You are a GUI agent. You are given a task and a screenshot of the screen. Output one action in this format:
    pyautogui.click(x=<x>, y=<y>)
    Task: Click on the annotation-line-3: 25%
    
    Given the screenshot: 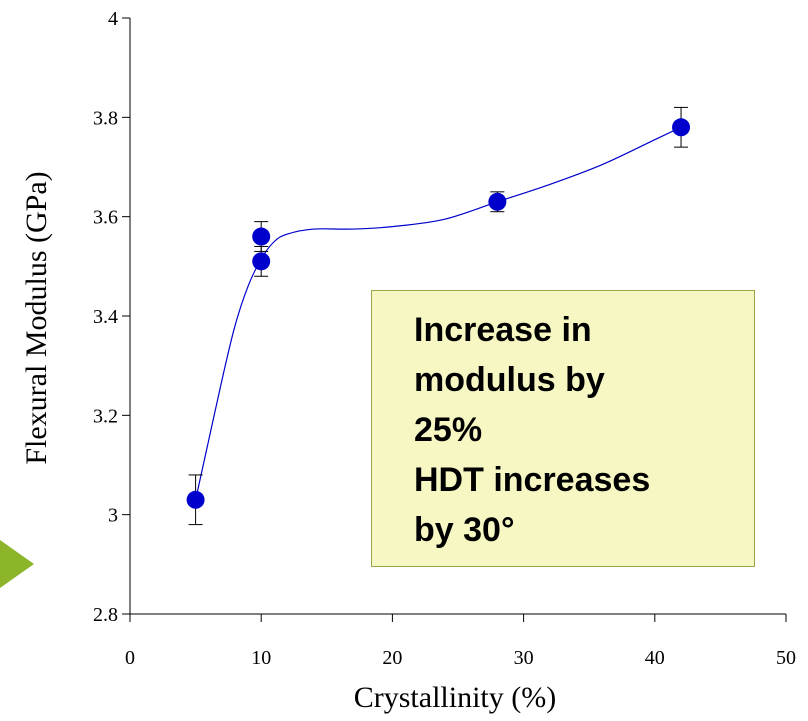 What is the action you would take?
    pyautogui.click(x=448, y=430)
    